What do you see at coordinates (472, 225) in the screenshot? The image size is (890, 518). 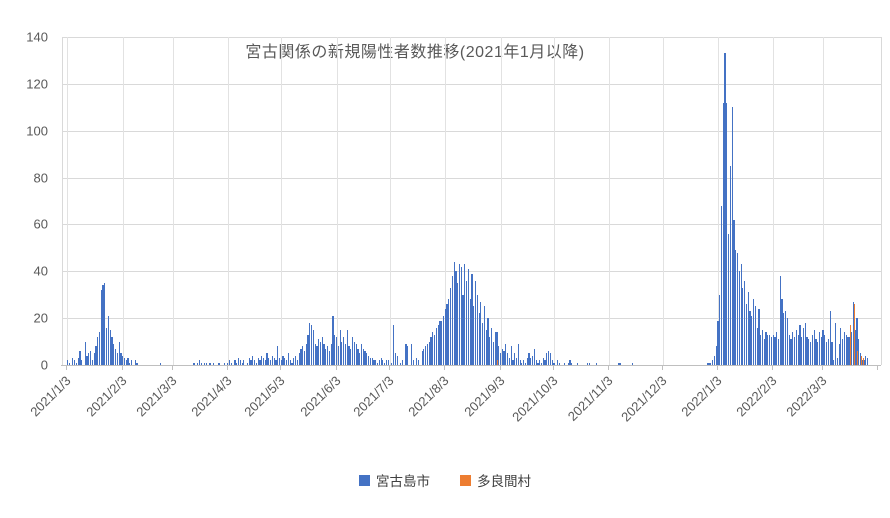 I see `horizontal-gridline` at bounding box center [472, 225].